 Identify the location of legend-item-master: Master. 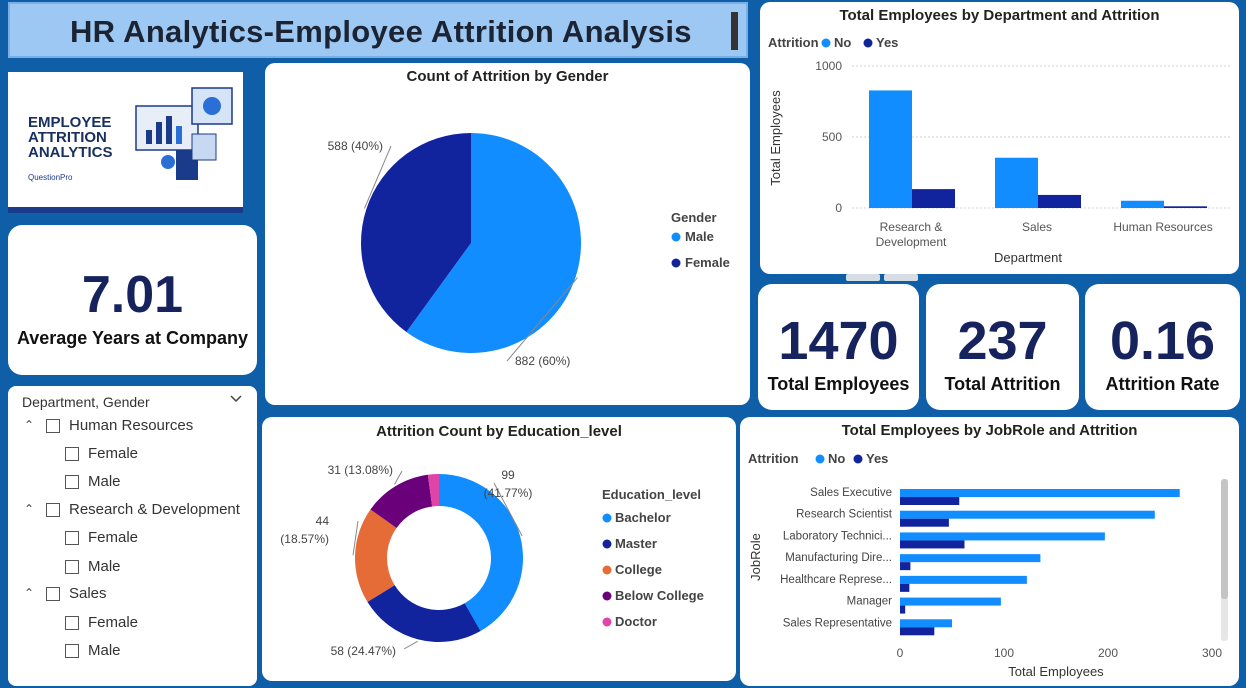
(636, 543).